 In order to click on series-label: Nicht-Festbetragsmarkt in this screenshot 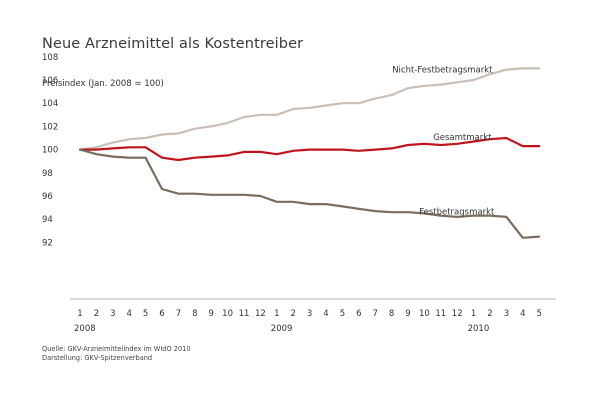, I will do `click(442, 70)`.